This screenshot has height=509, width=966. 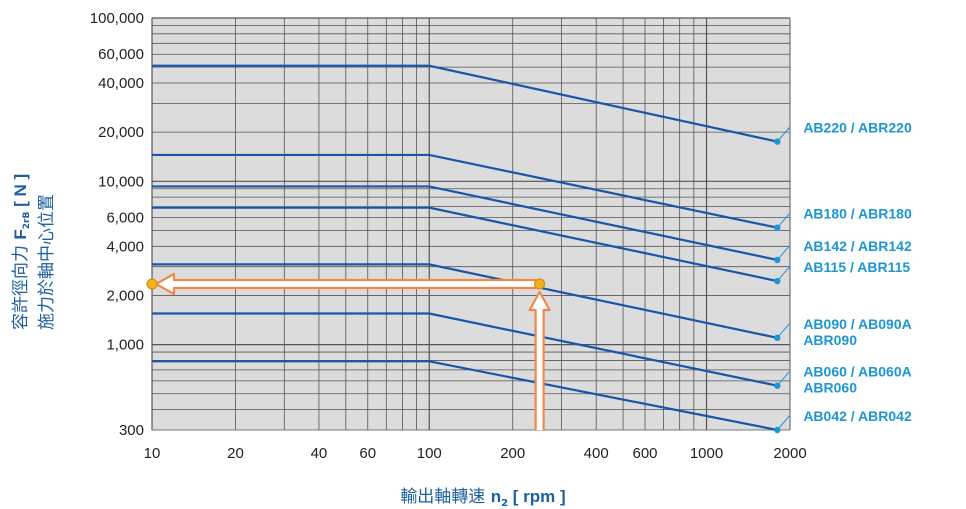 I want to click on y-tick-label: 2,000, so click(x=125, y=295).